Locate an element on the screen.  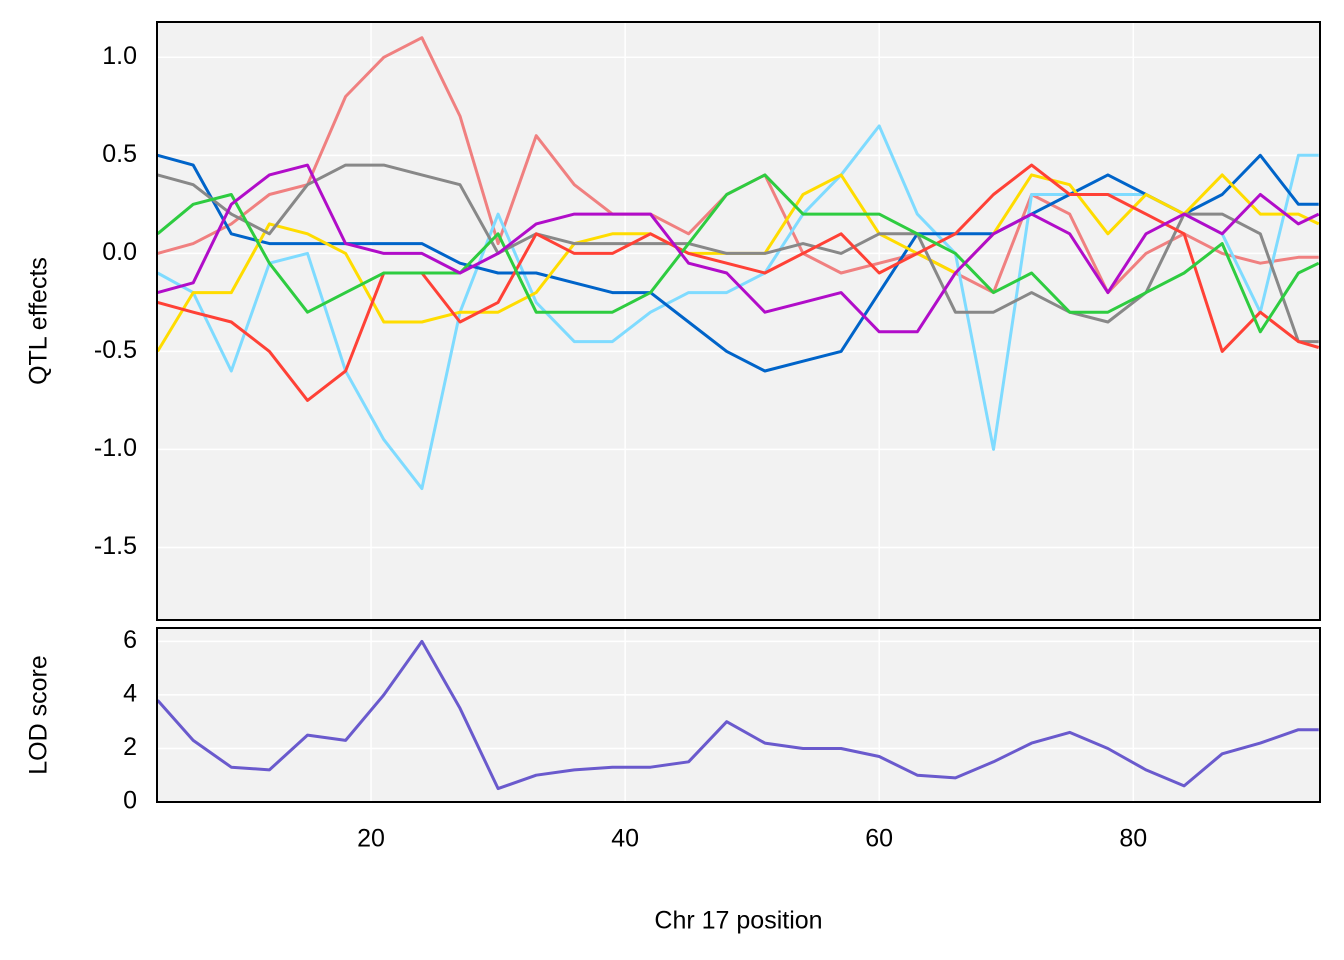
y-tick-label: 1.0 is located at coordinates (119, 56).